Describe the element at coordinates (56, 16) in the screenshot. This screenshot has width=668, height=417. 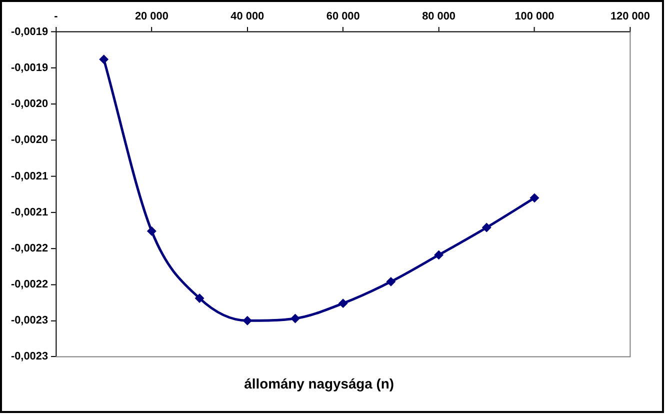
I see `x-tick-label: -` at that location.